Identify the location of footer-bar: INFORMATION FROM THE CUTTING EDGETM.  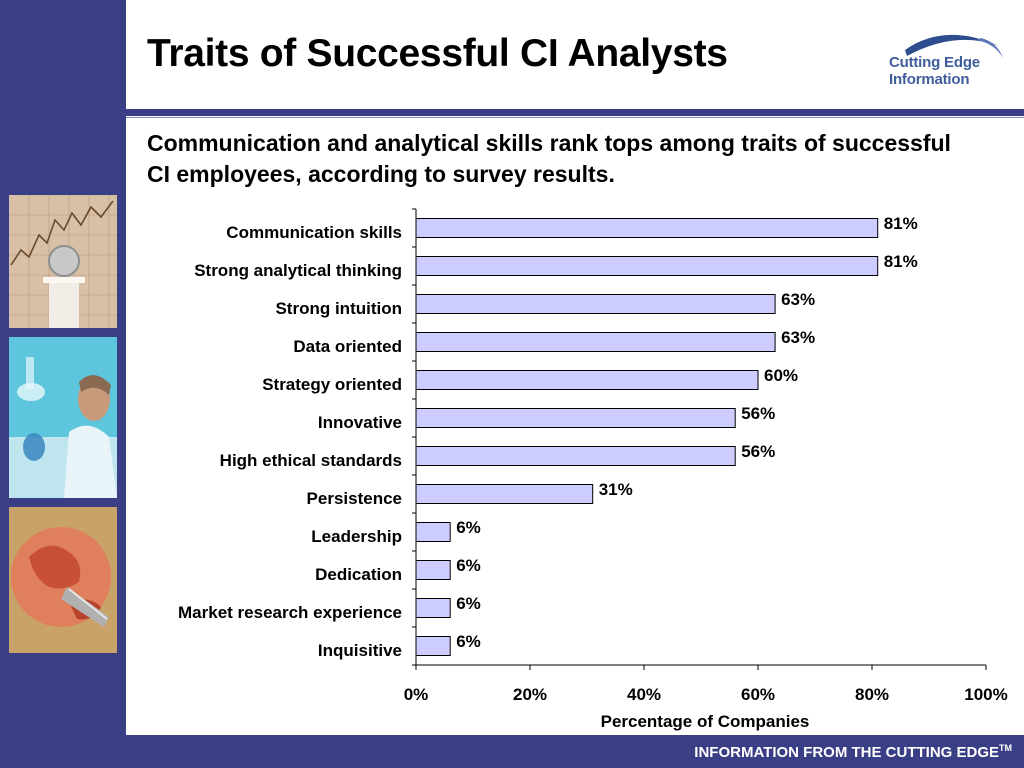
(575, 751).